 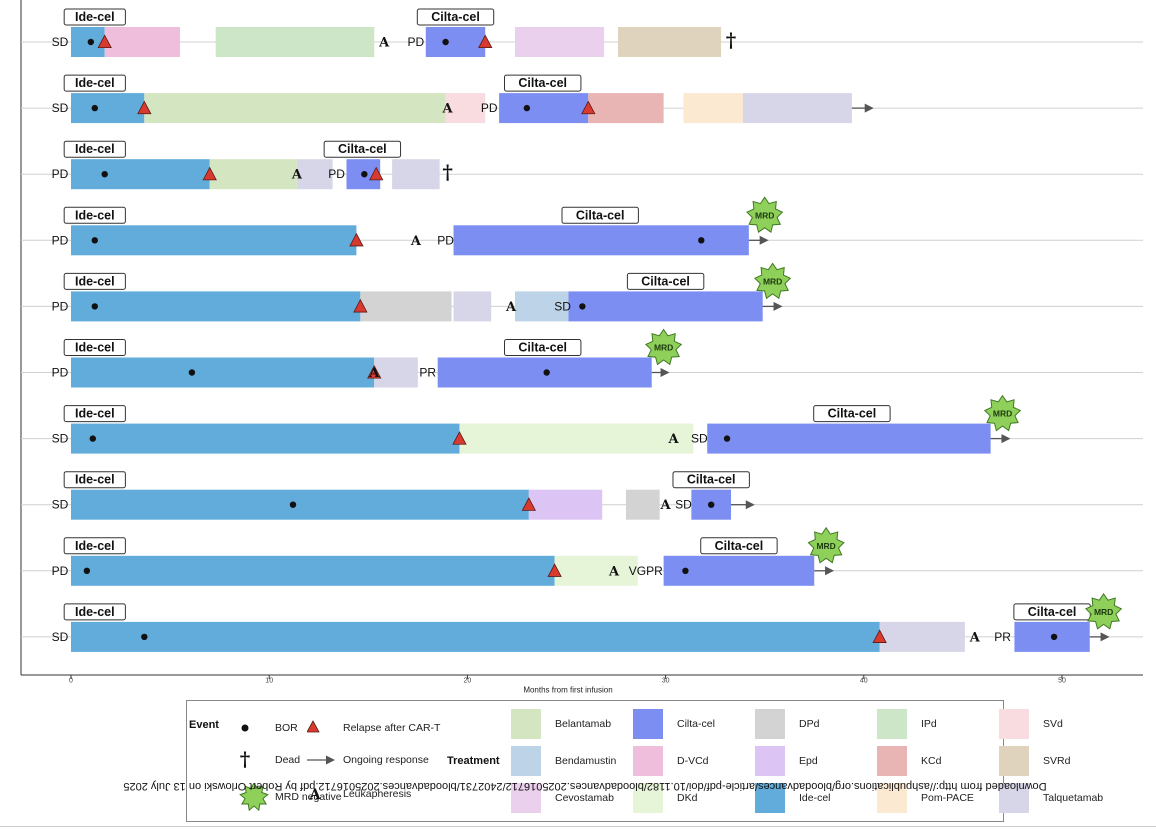 I want to click on legend-treatment-label: Talquetamab, so click(x=1073, y=798).